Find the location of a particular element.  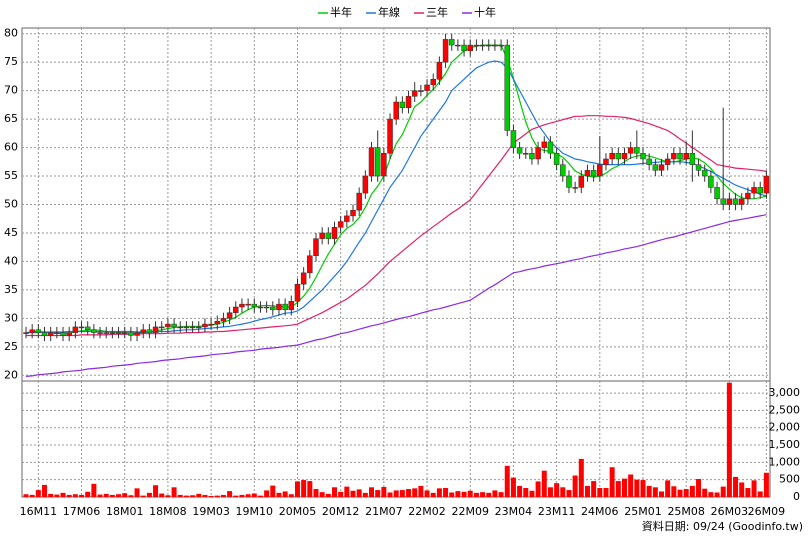

y-tick-label: 30 is located at coordinates (11, 317).